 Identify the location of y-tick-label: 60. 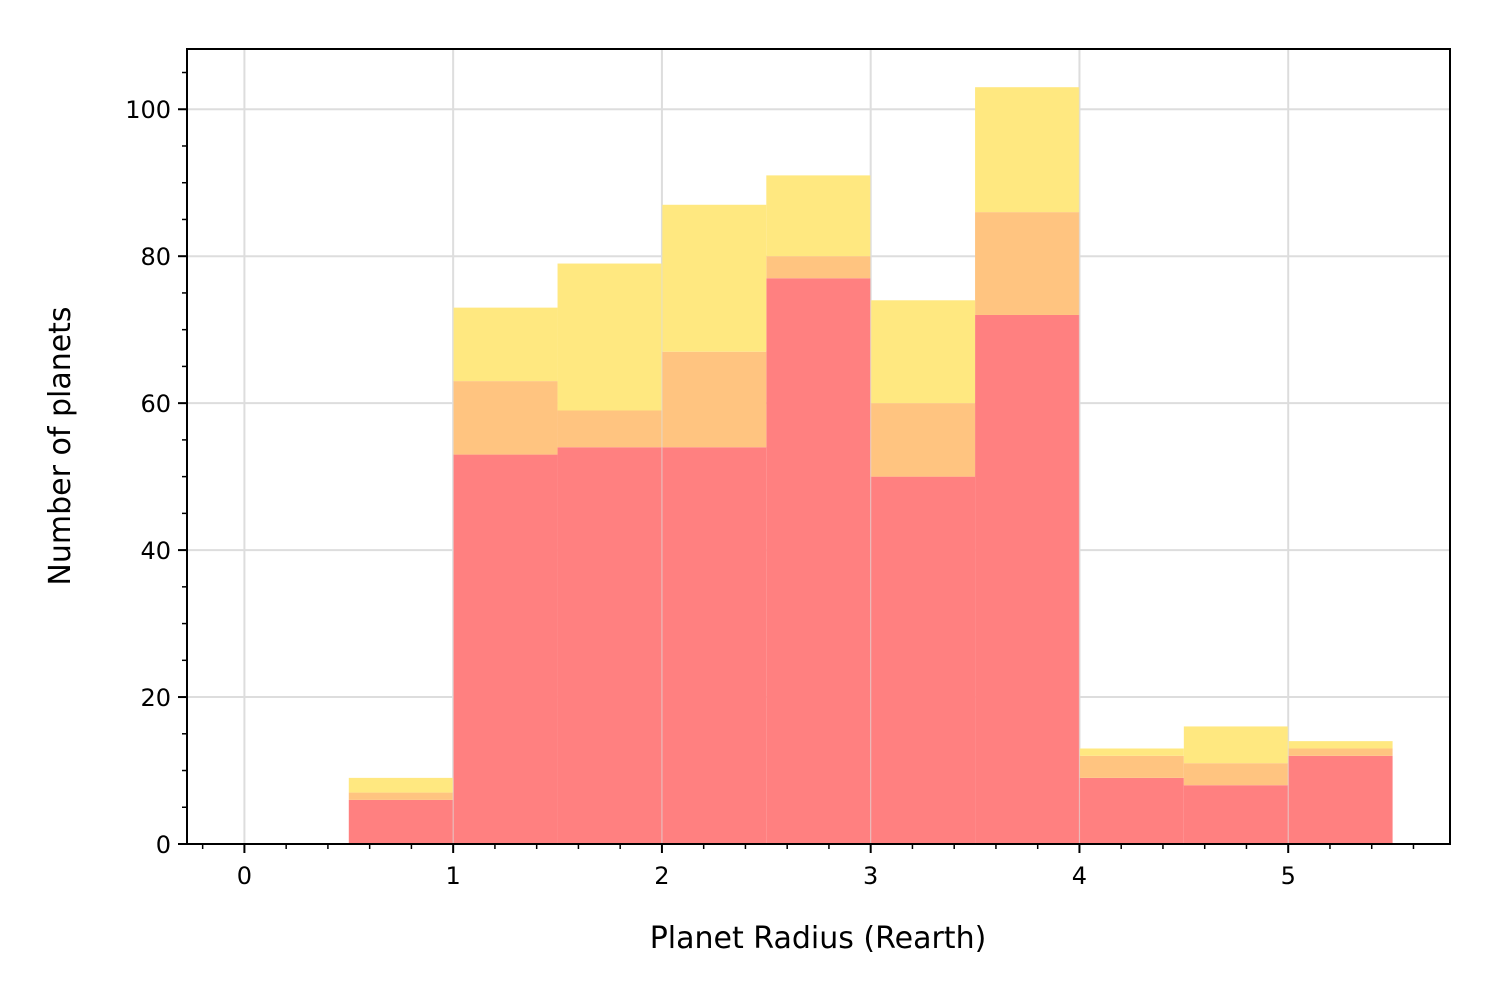
(155, 404).